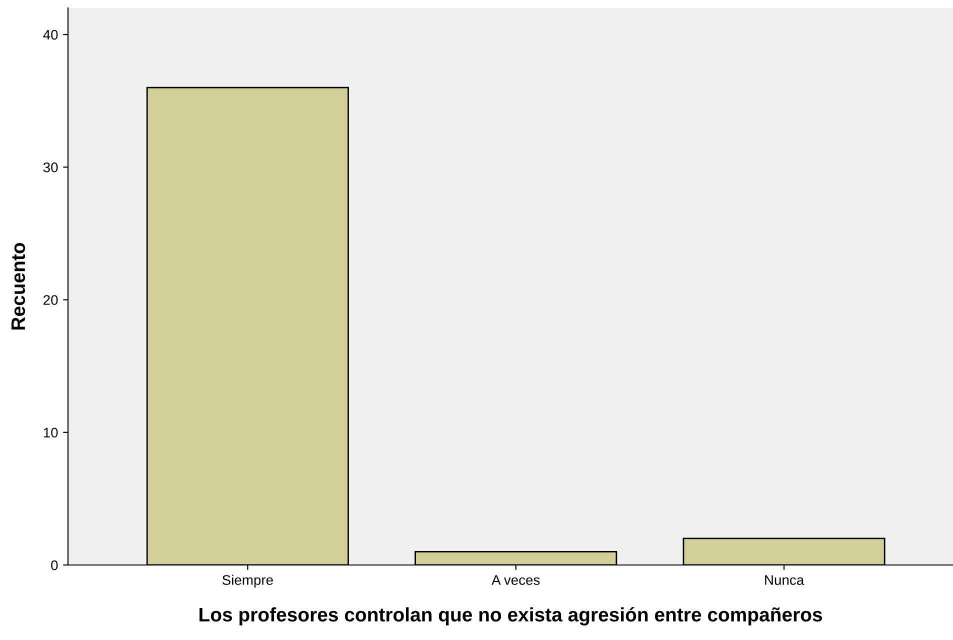 The image size is (953, 640). Describe the element at coordinates (516, 580) in the screenshot. I see `x-tick-label: A veces` at that location.